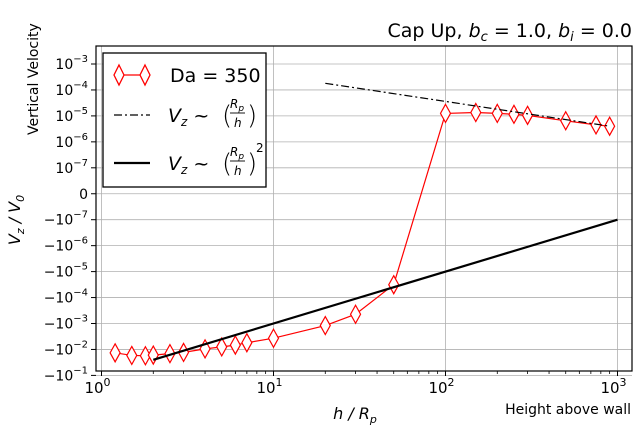 The width and height of the screenshot is (635, 427). What do you see at coordinates (34, 79) in the screenshot?
I see `vertical-velocity-label: Vertical Velocity` at bounding box center [34, 79].